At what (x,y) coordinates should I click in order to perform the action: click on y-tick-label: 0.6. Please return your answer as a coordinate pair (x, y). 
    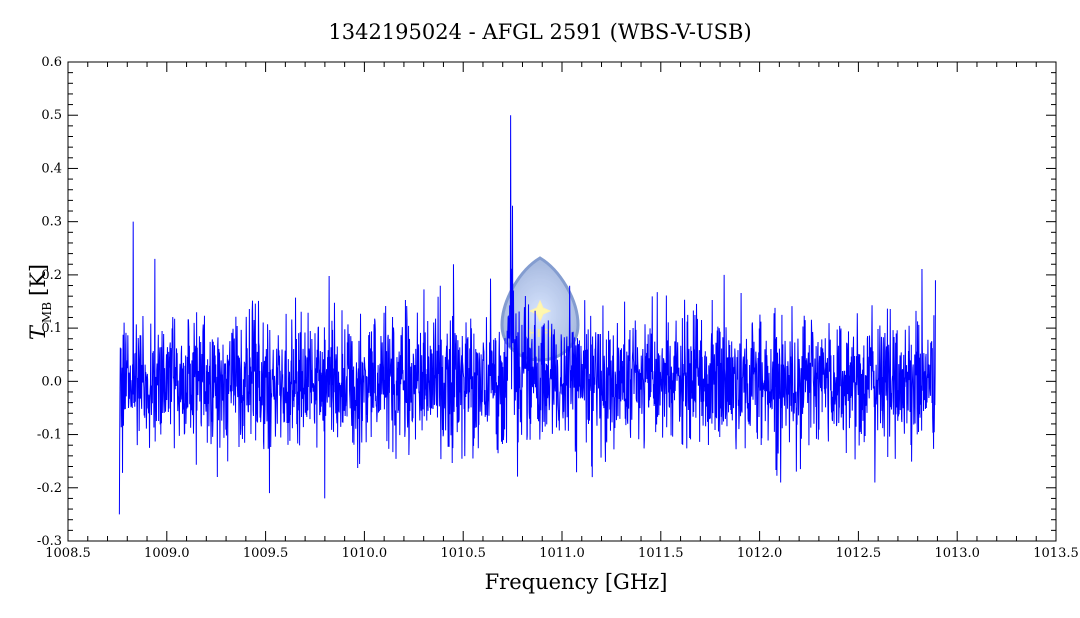
    Looking at the image, I should click on (51, 62).